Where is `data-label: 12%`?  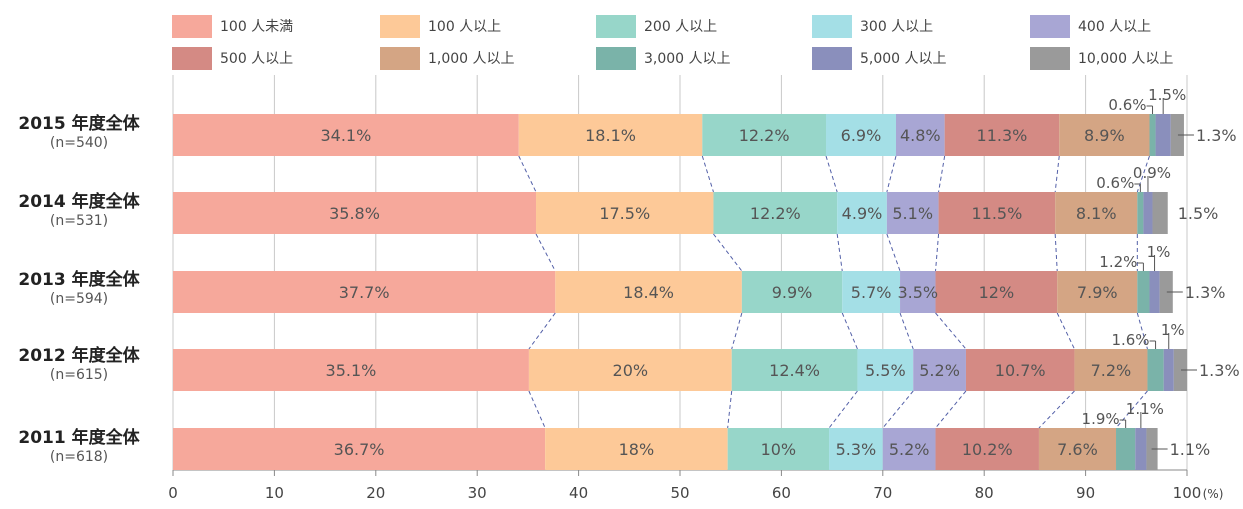
data-label: 12% is located at coordinates (997, 292).